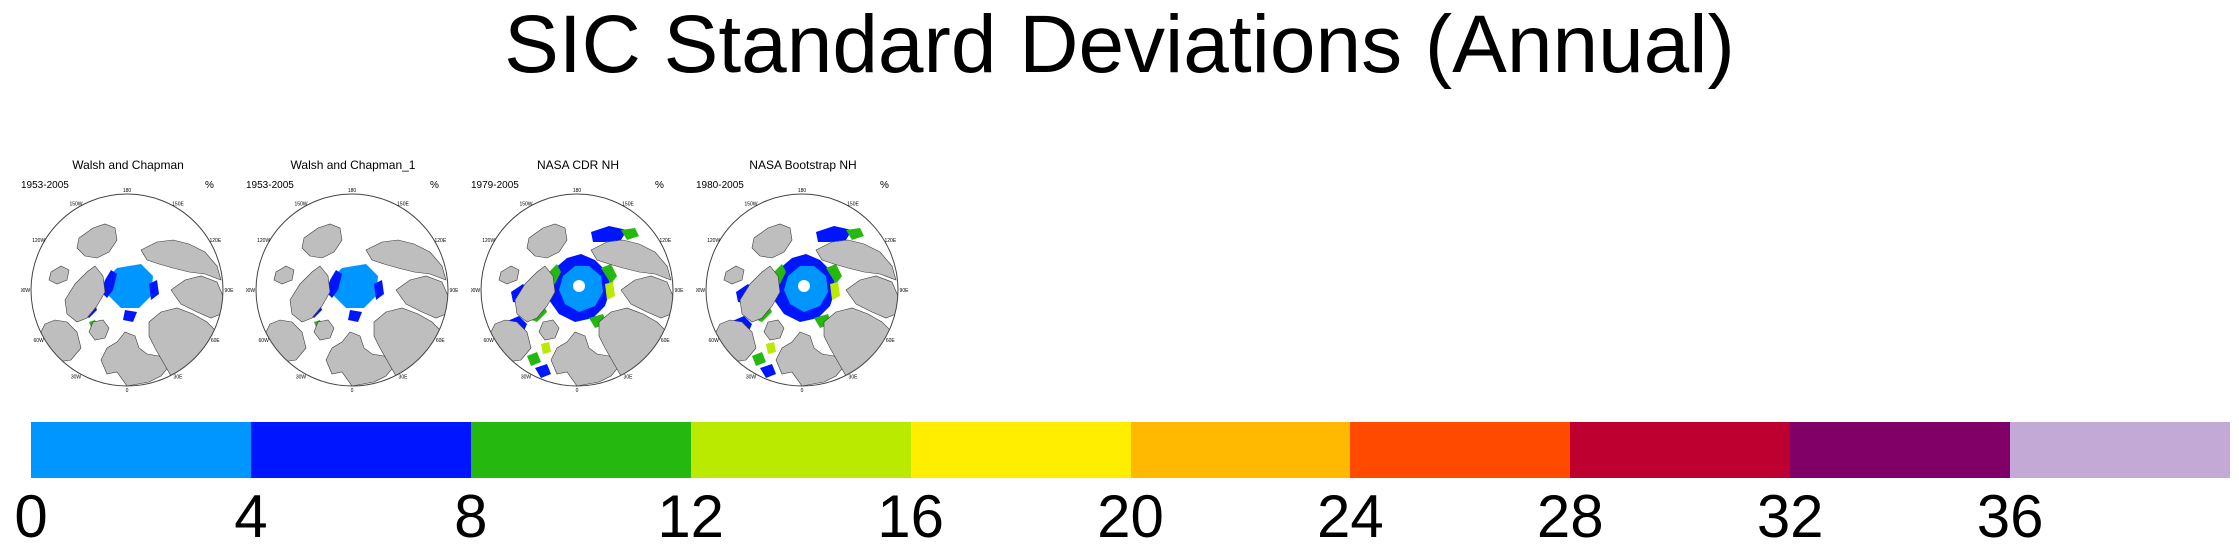  I want to click on colorbar-tick-label: 20, so click(1130, 516).